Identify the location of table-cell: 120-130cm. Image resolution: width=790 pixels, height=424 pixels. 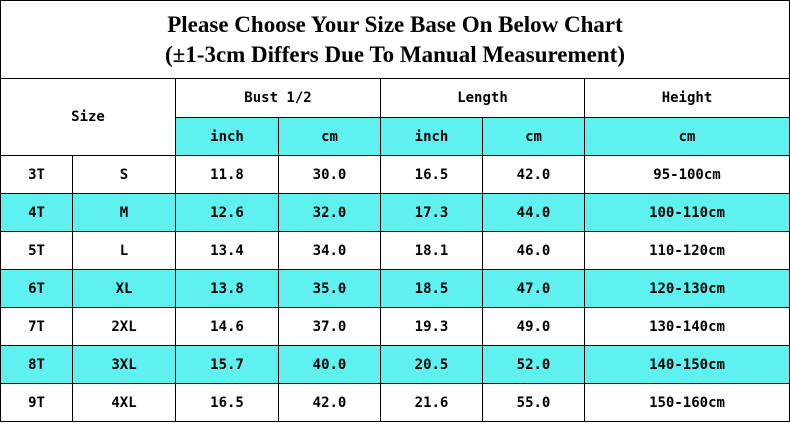
(687, 288).